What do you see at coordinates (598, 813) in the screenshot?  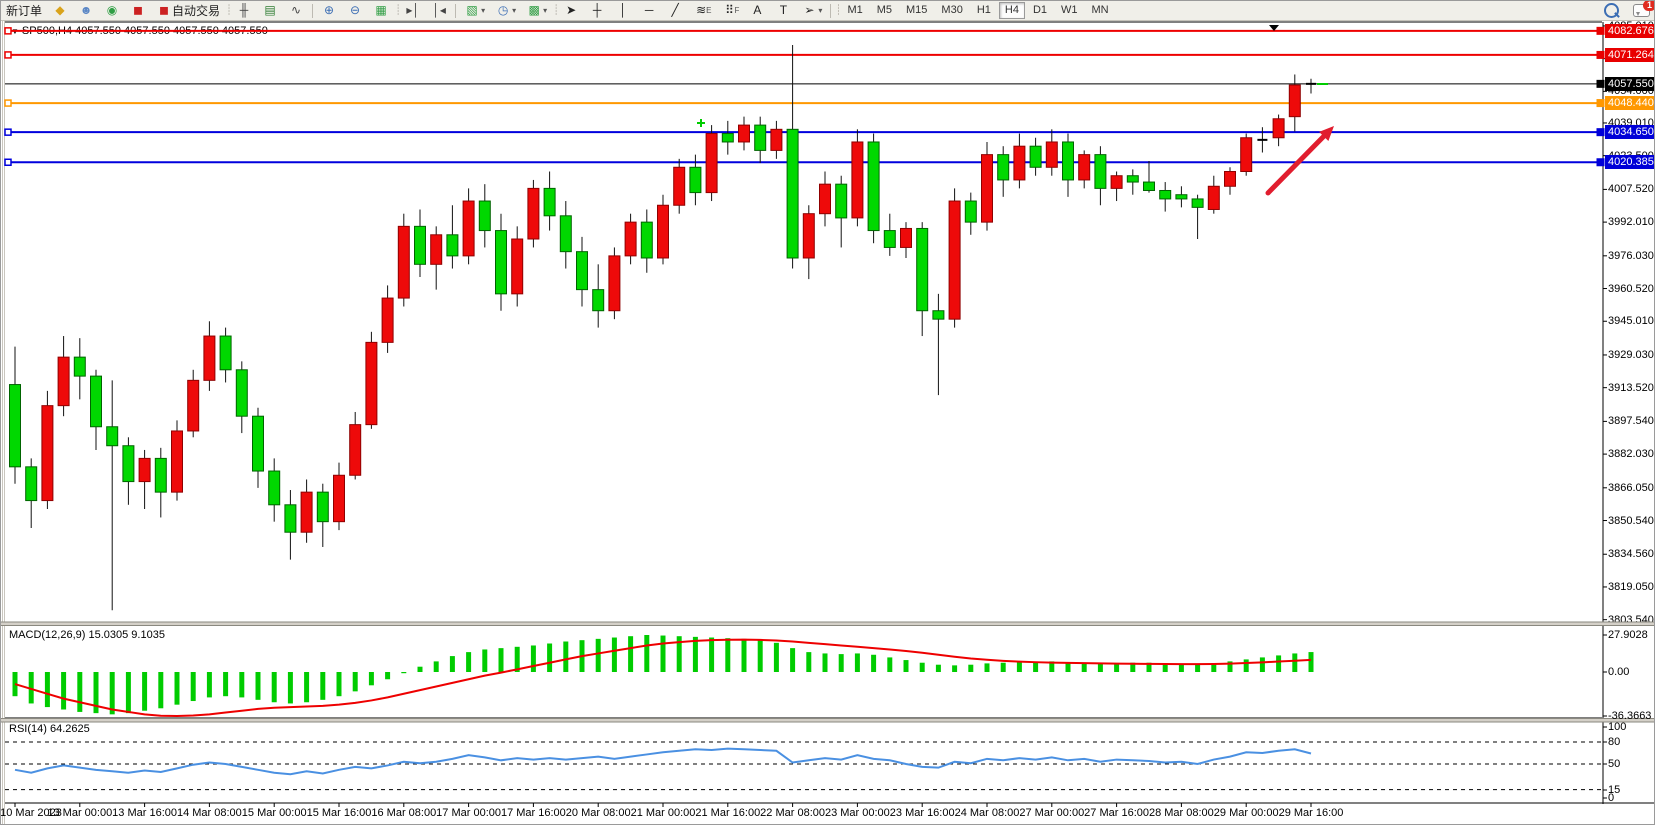 I see `date-axis-label: 20 Mar 08:00` at bounding box center [598, 813].